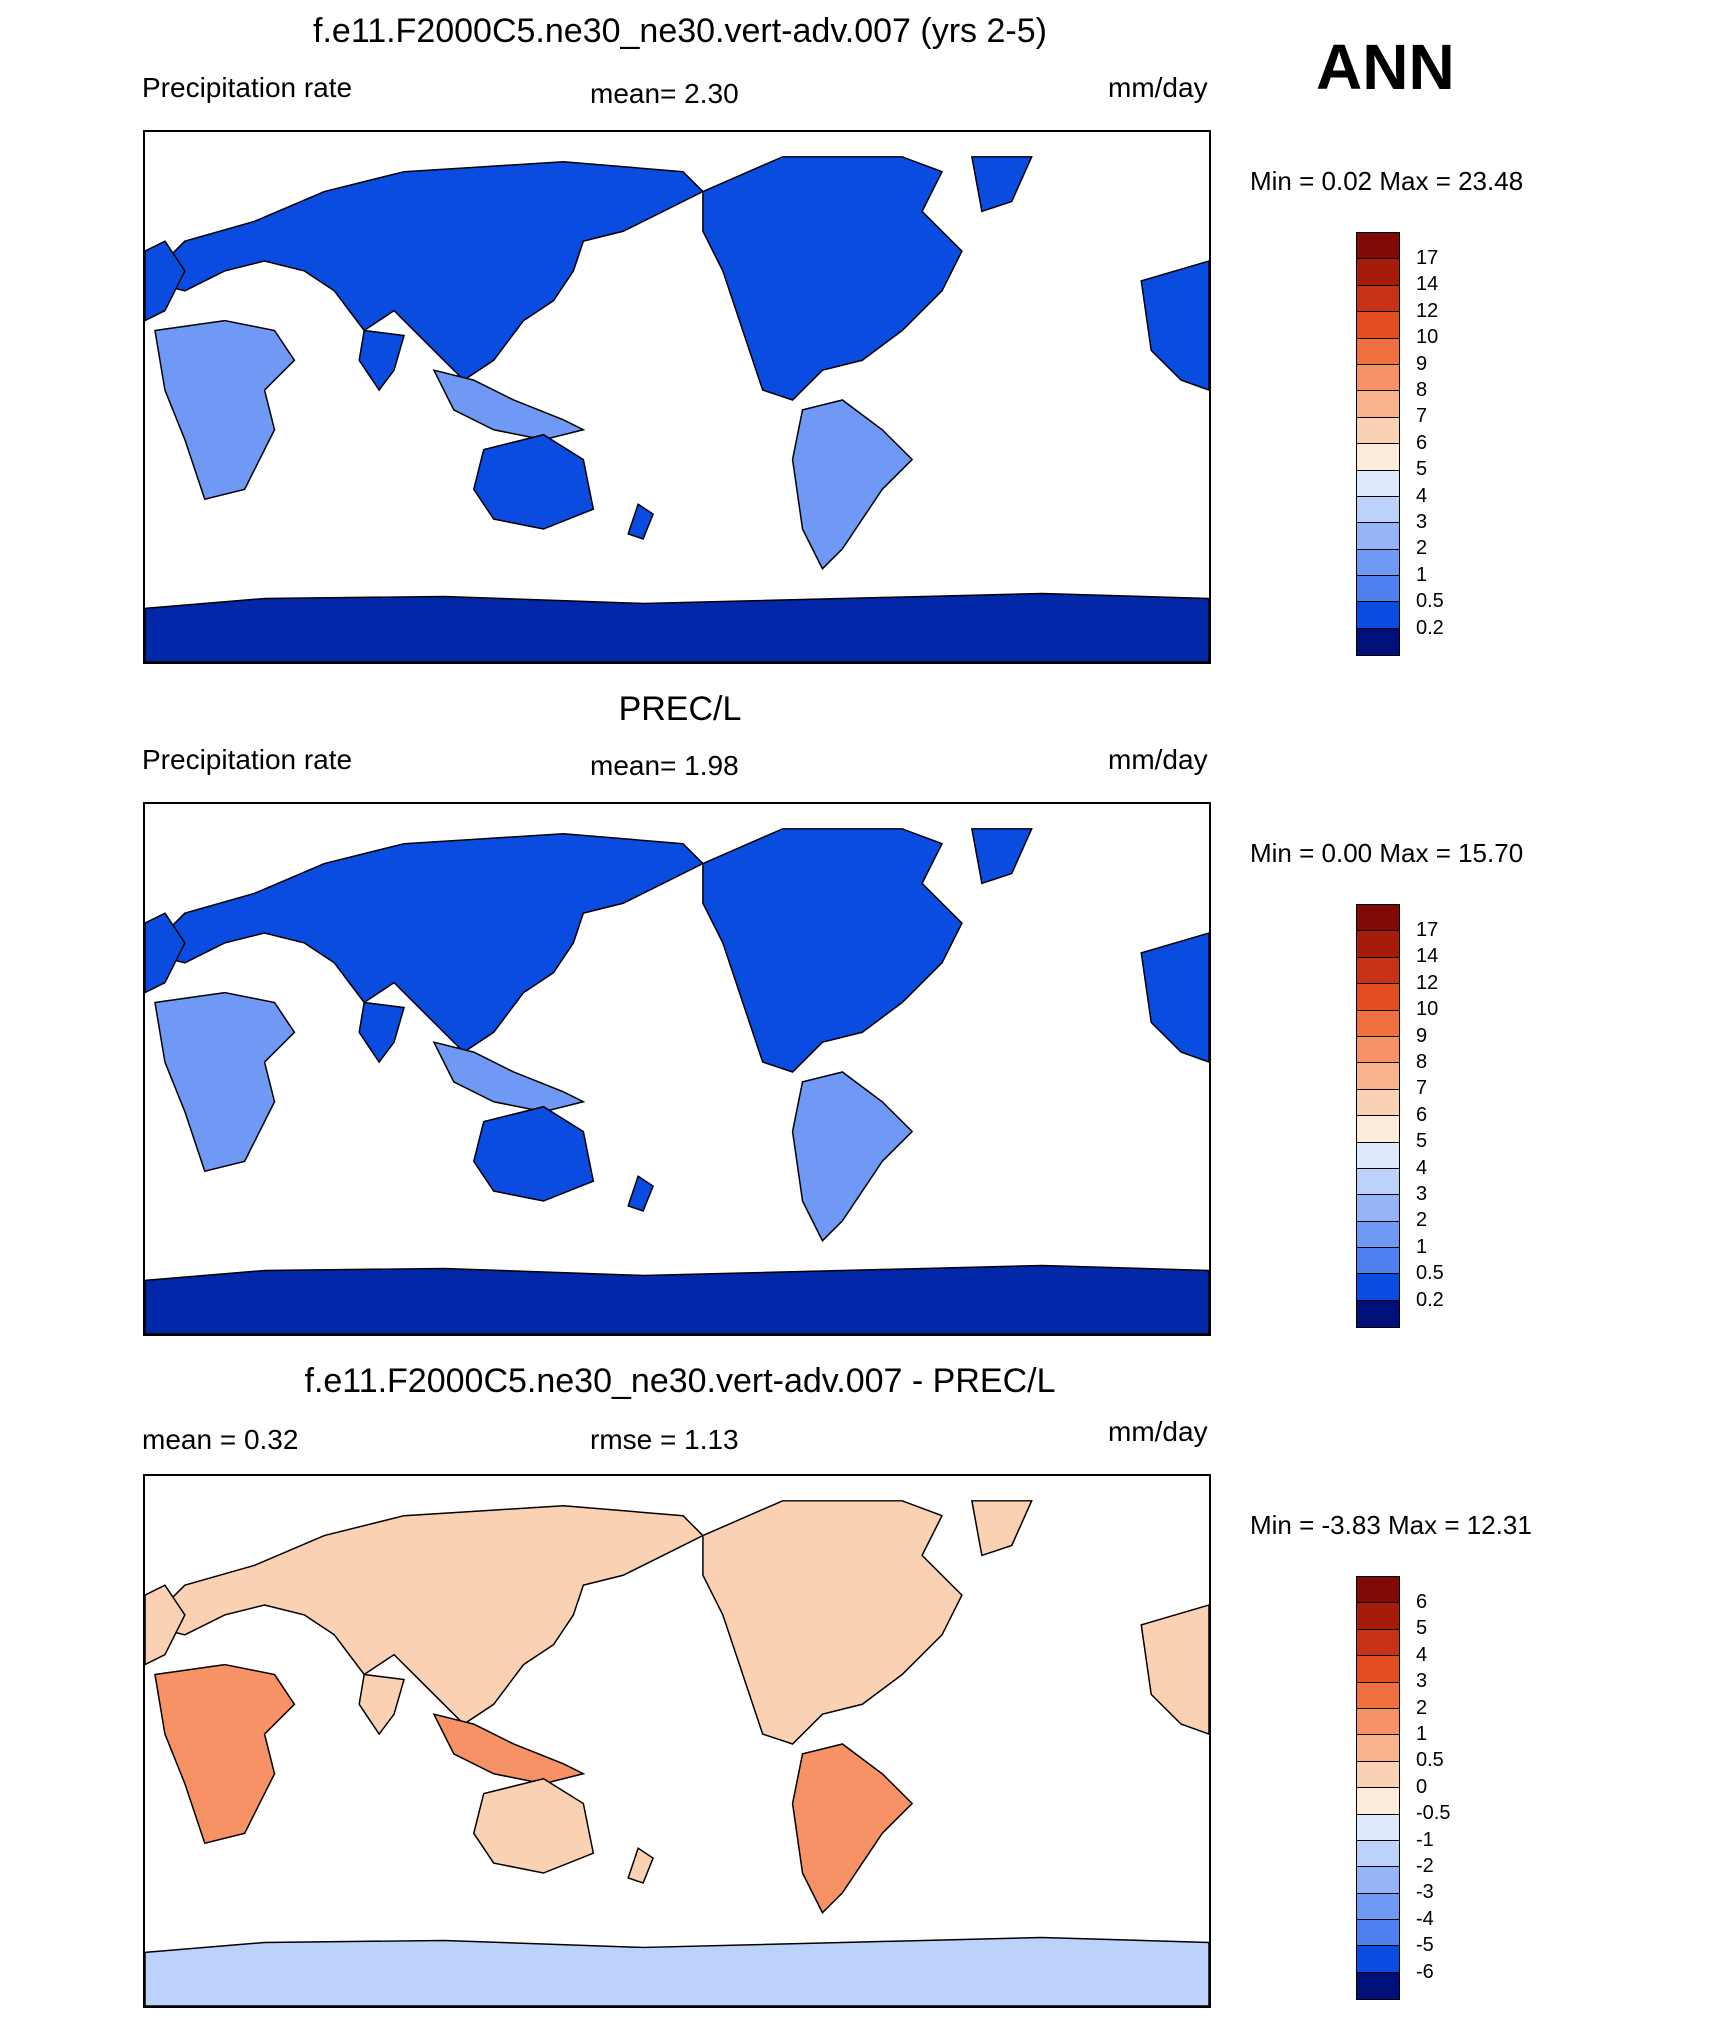 Image resolution: width=1710 pixels, height=2036 pixels. What do you see at coordinates (247, 87) in the screenshot?
I see `panel-1-variable-label: Precipitation rate` at bounding box center [247, 87].